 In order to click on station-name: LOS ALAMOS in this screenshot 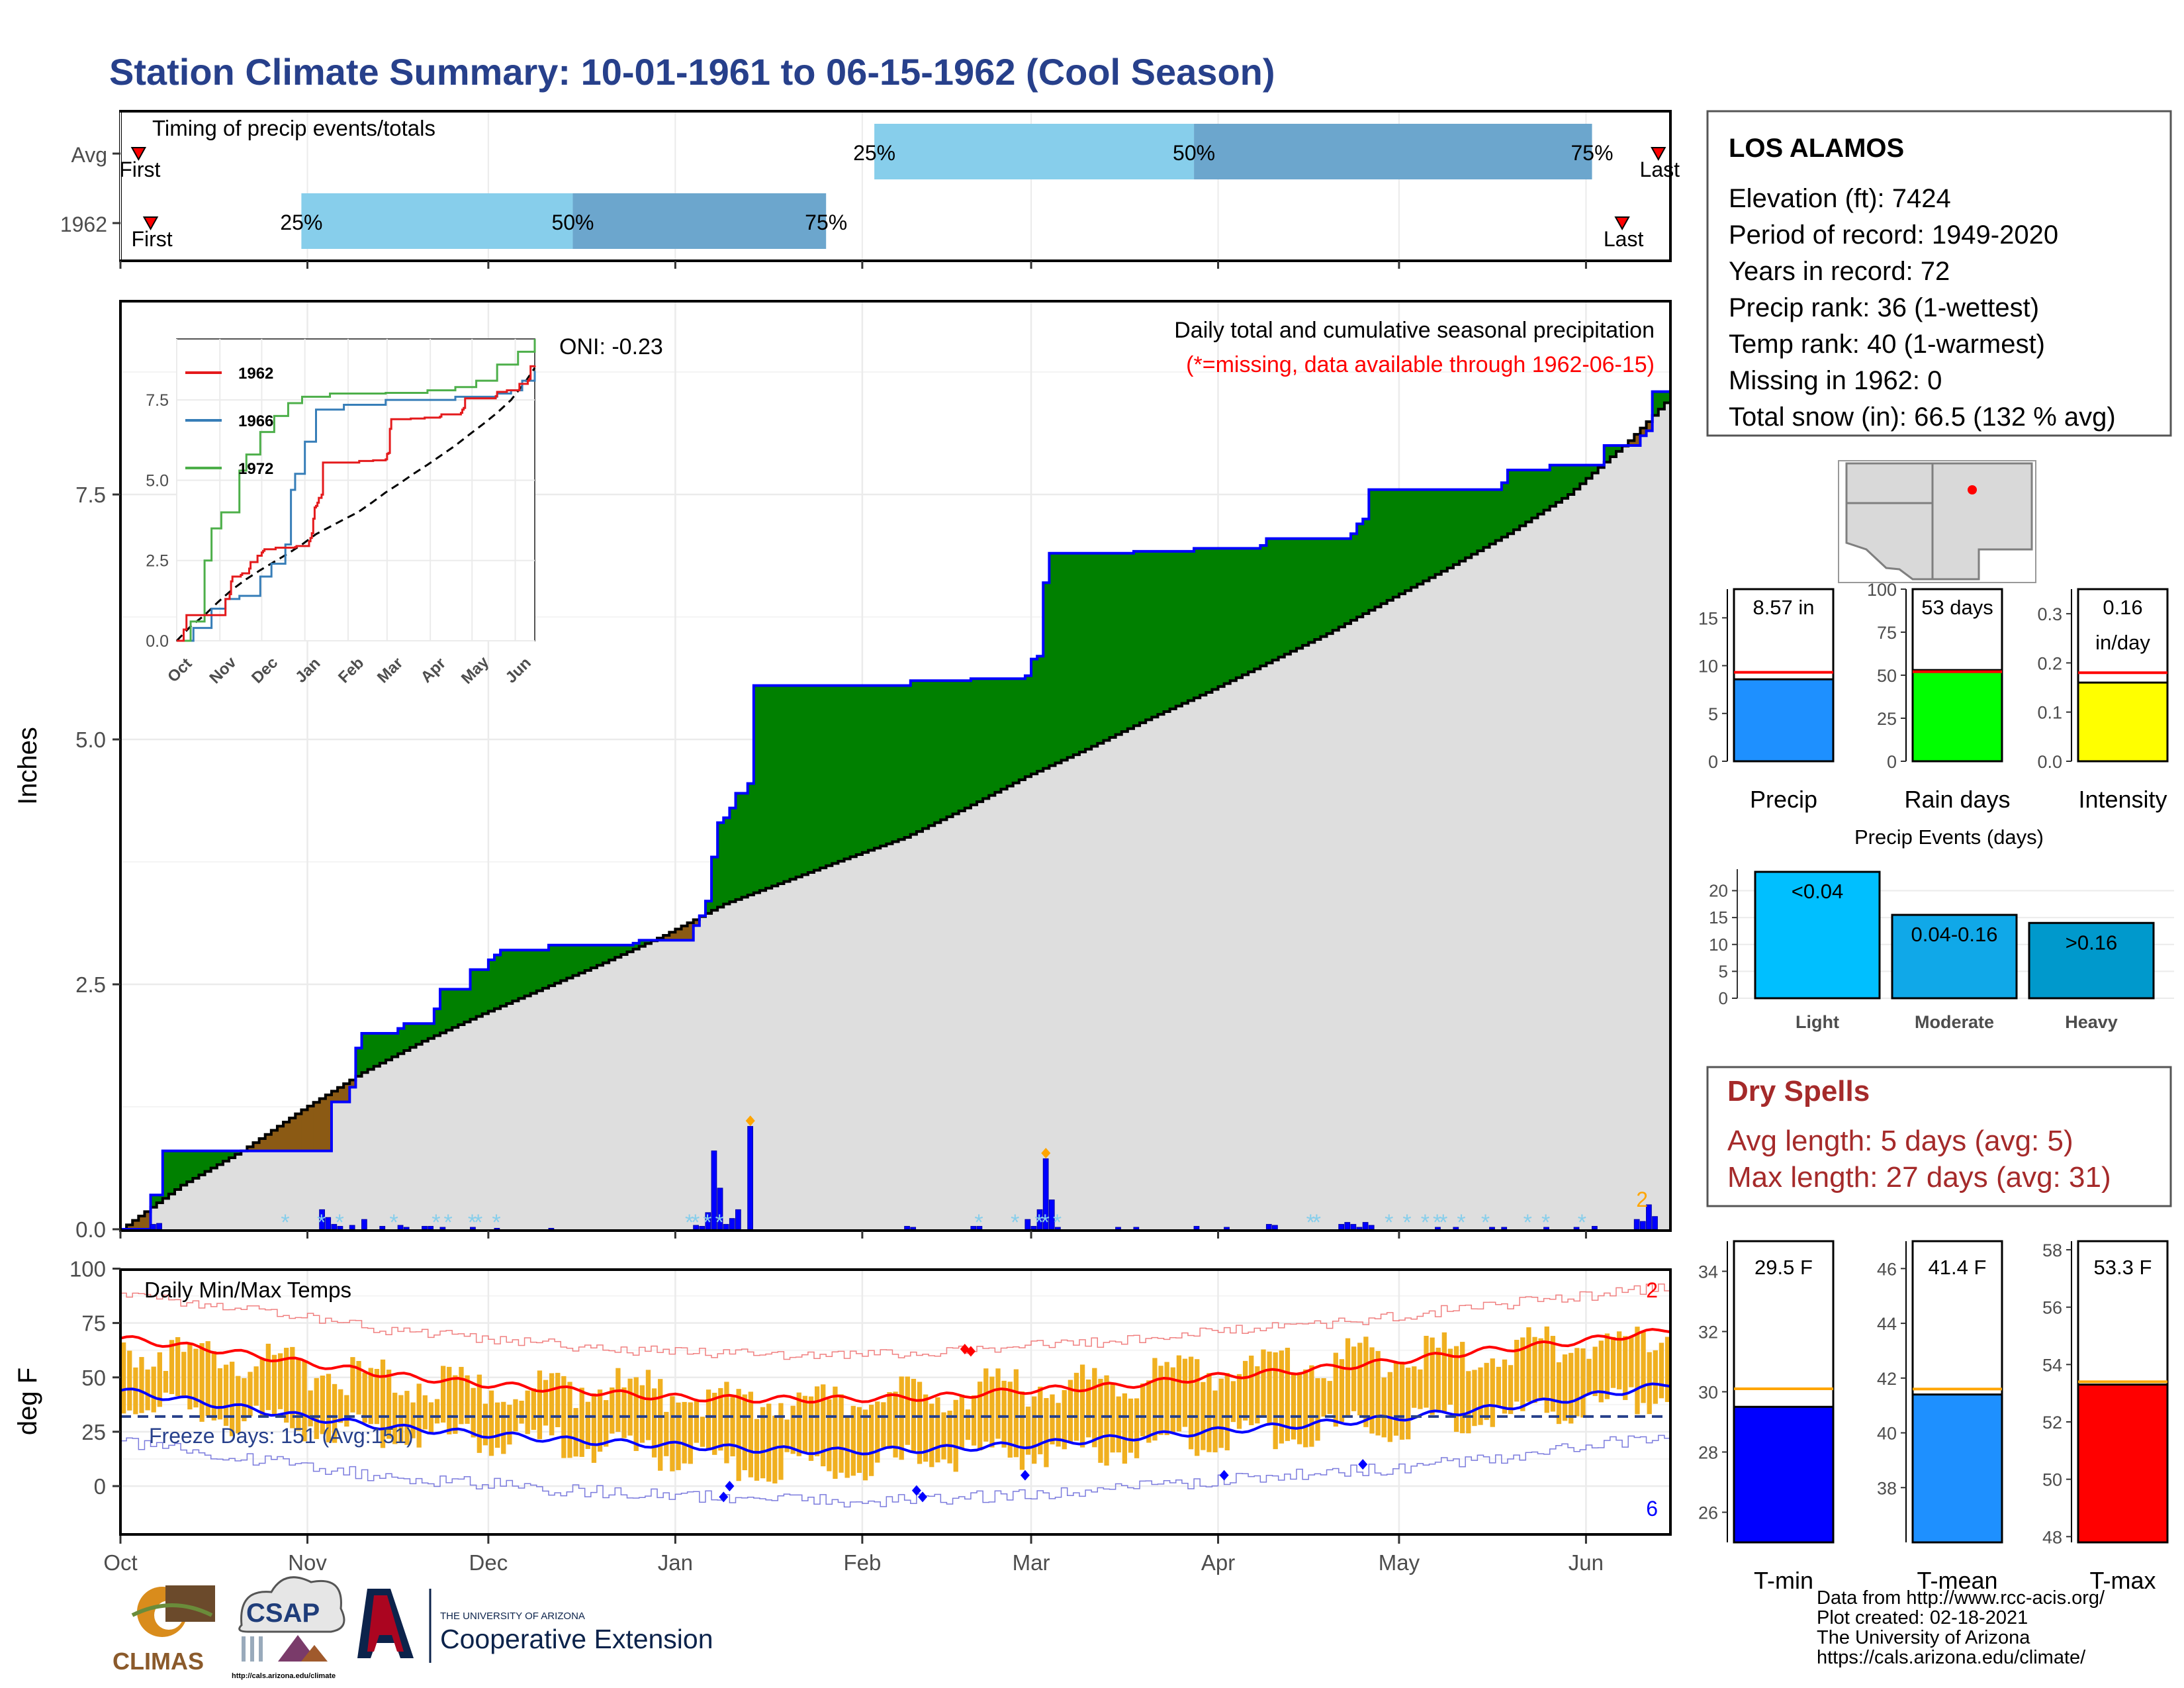, I will do `click(1817, 148)`.